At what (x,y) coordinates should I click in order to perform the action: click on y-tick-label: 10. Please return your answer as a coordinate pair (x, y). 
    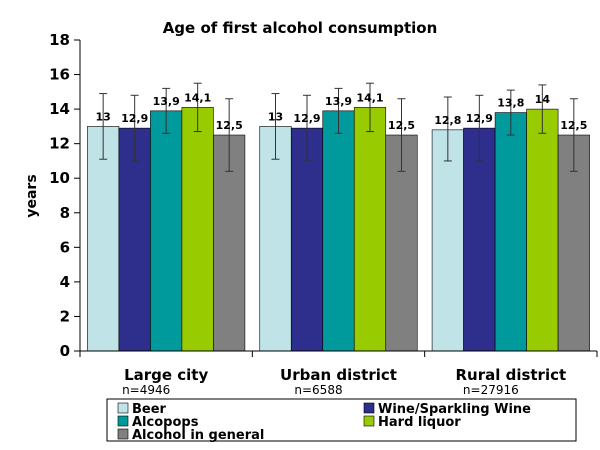
    Looking at the image, I should click on (59, 178).